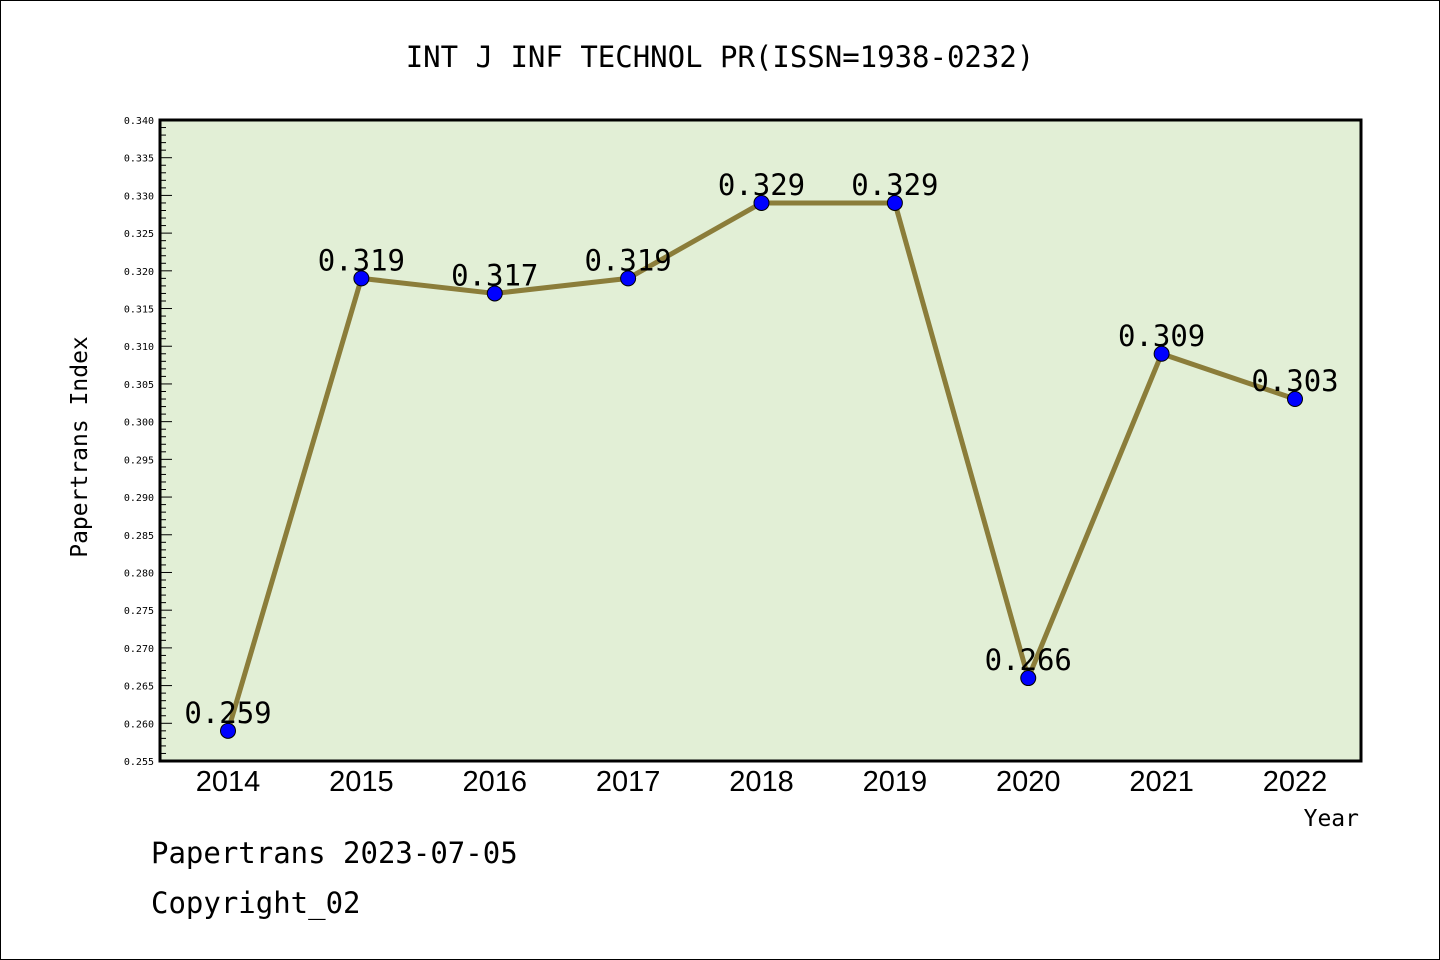 The image size is (1440, 960). What do you see at coordinates (139, 385) in the screenshot?
I see `y-tick-label: 0.305` at bounding box center [139, 385].